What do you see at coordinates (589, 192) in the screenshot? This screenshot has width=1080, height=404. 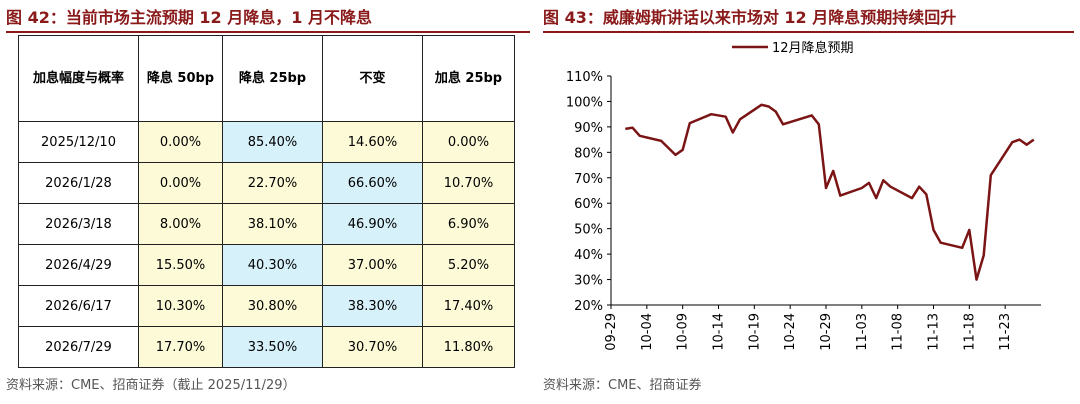 I see `y-axis: 20% 30% 40% 50% 60% 70% 80% 90% 100% 110%` at bounding box center [589, 192].